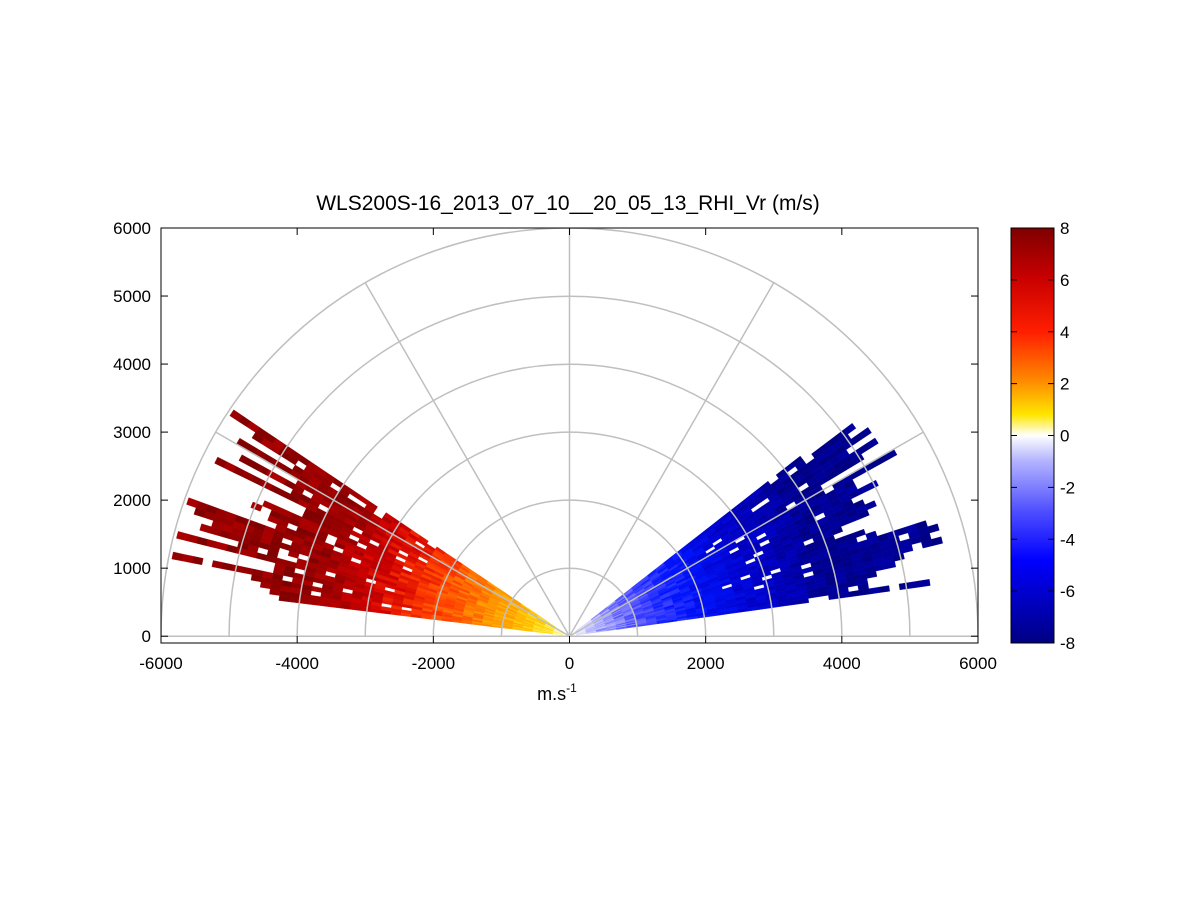 This screenshot has height=901, width=1201. Describe the element at coordinates (842, 663) in the screenshot. I see `x-tick-label: 4000` at that location.